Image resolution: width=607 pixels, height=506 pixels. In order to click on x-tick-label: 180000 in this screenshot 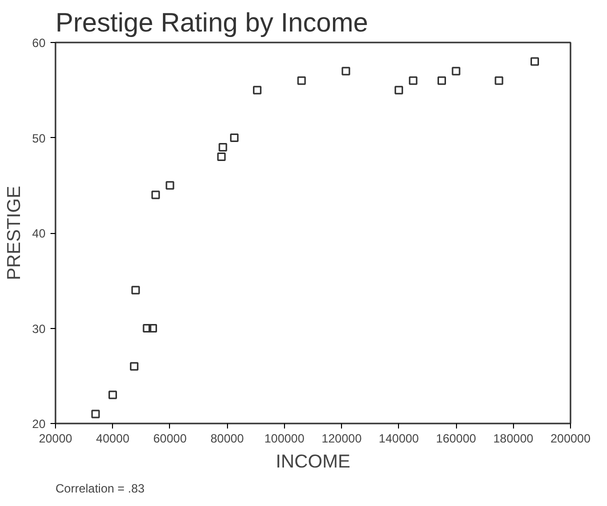, I will do `click(513, 439)`.